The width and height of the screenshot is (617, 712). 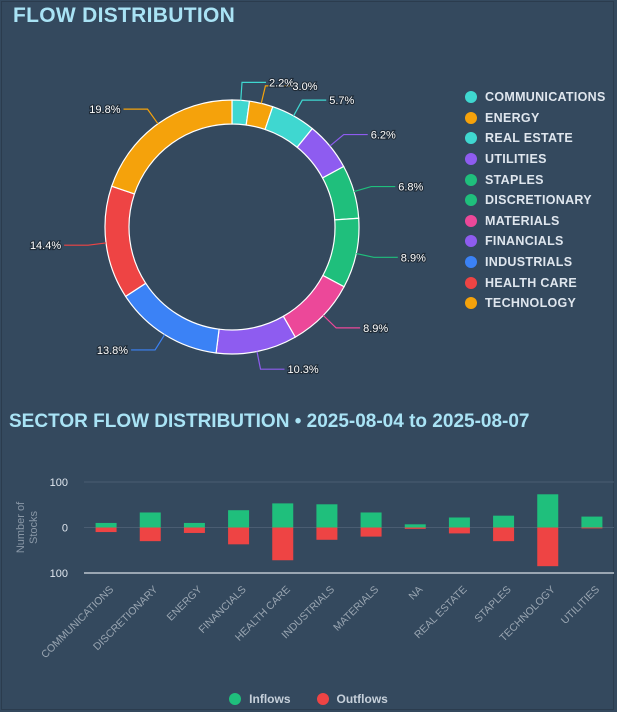 What do you see at coordinates (356, 609) in the screenshot?
I see `x-tick-label-materials: MATERIALS` at bounding box center [356, 609].